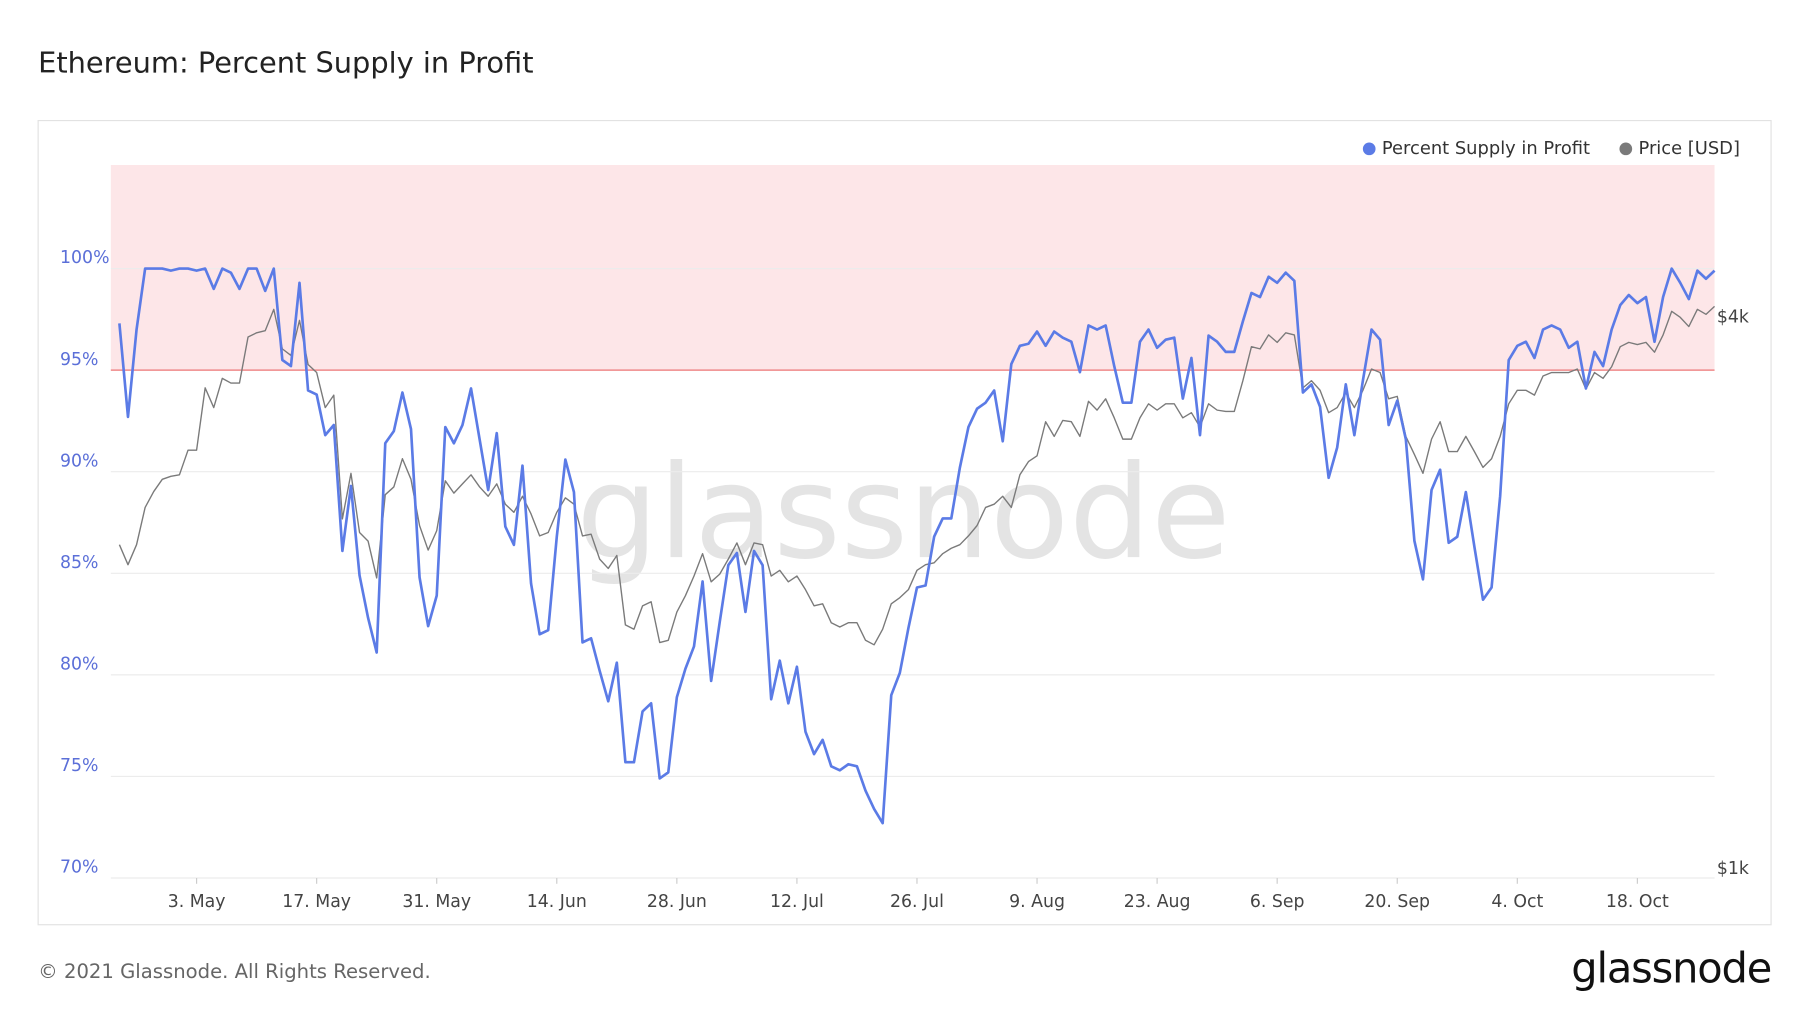 The height and width of the screenshot is (1017, 1800). What do you see at coordinates (1688, 148) in the screenshot?
I see `legend-label: Price [USD]` at bounding box center [1688, 148].